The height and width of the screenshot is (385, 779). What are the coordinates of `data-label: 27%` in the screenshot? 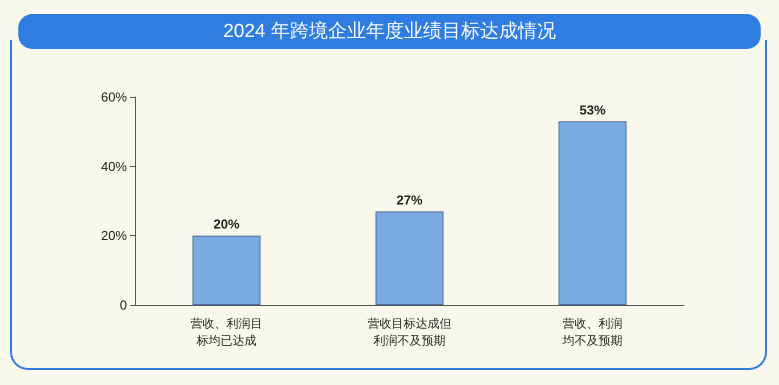 It's located at (409, 200).